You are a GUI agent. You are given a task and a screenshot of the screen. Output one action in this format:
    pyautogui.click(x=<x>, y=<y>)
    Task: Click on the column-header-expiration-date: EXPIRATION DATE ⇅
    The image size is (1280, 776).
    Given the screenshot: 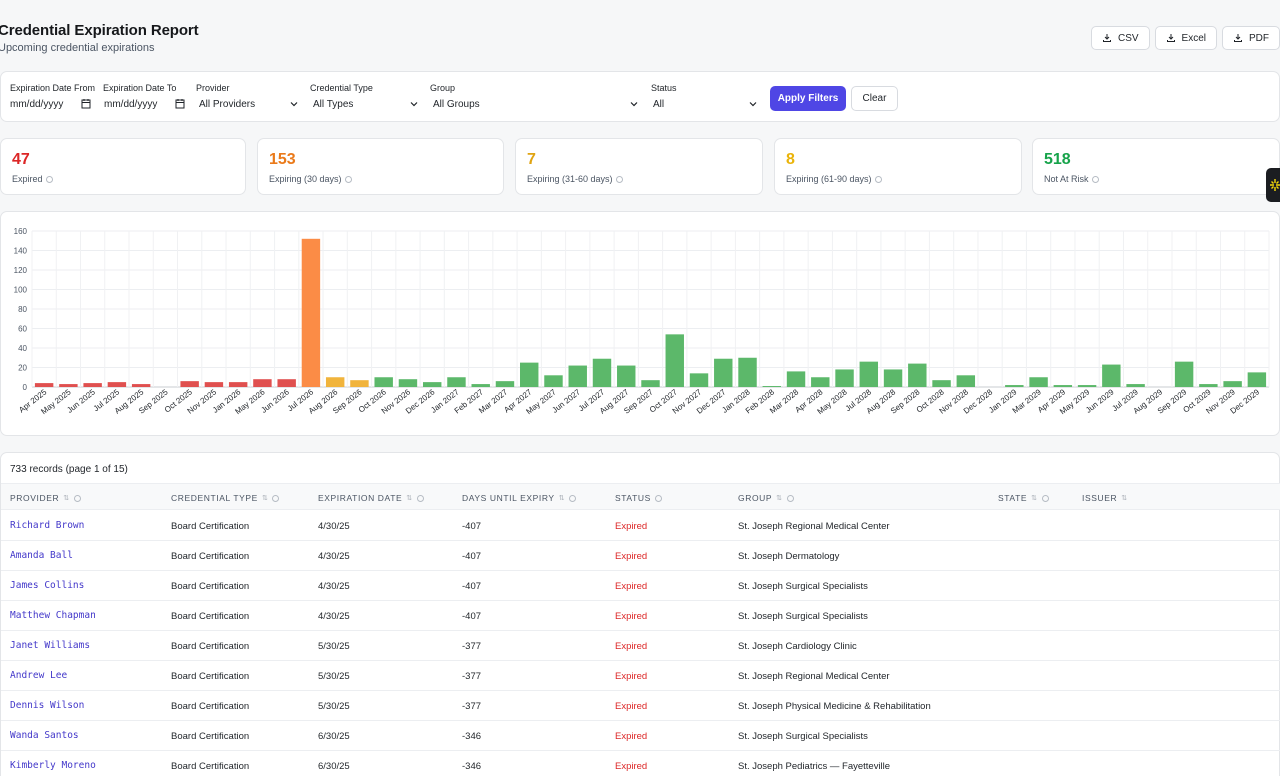 What is the action you would take?
    pyautogui.click(x=371, y=498)
    